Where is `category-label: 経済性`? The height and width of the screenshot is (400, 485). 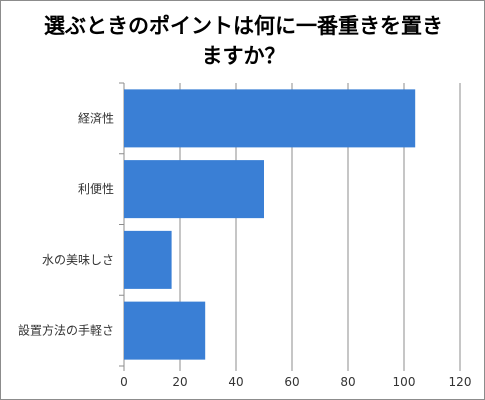
category-label: 経済性 is located at coordinates (96, 117).